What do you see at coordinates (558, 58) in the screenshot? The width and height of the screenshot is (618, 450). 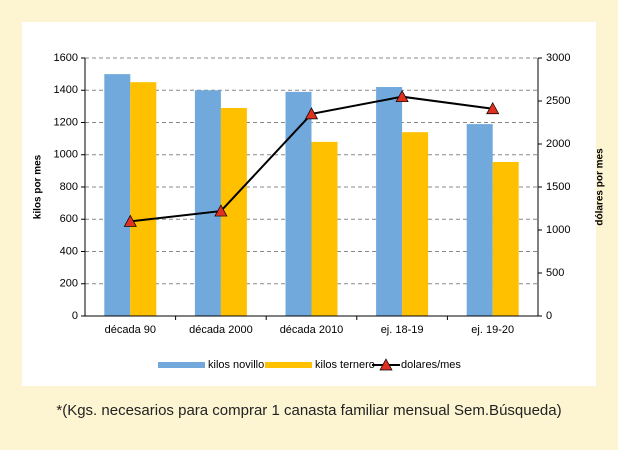 I see `y2-tick-label: 3000` at bounding box center [558, 58].